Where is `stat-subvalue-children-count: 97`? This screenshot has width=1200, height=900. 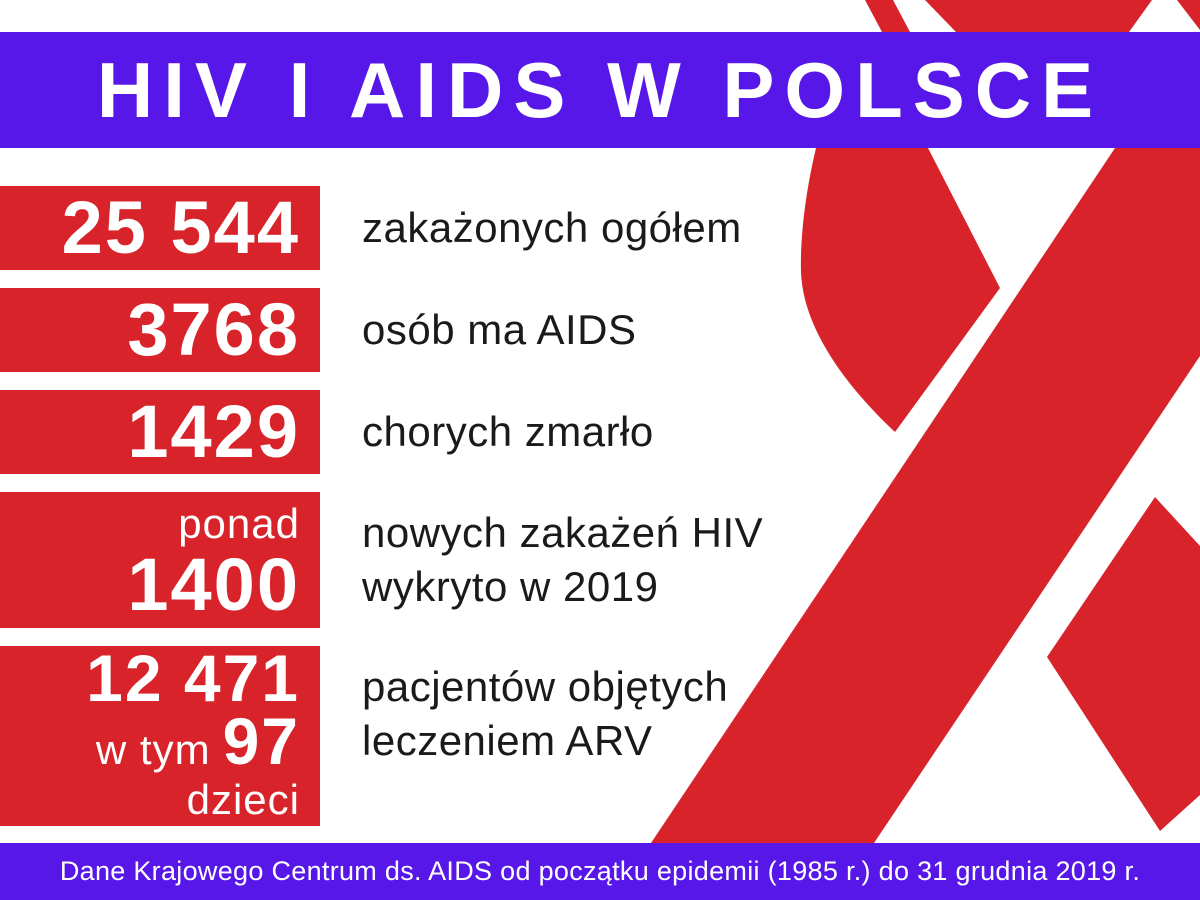 stat-subvalue-children-count: 97 is located at coordinates (261, 741).